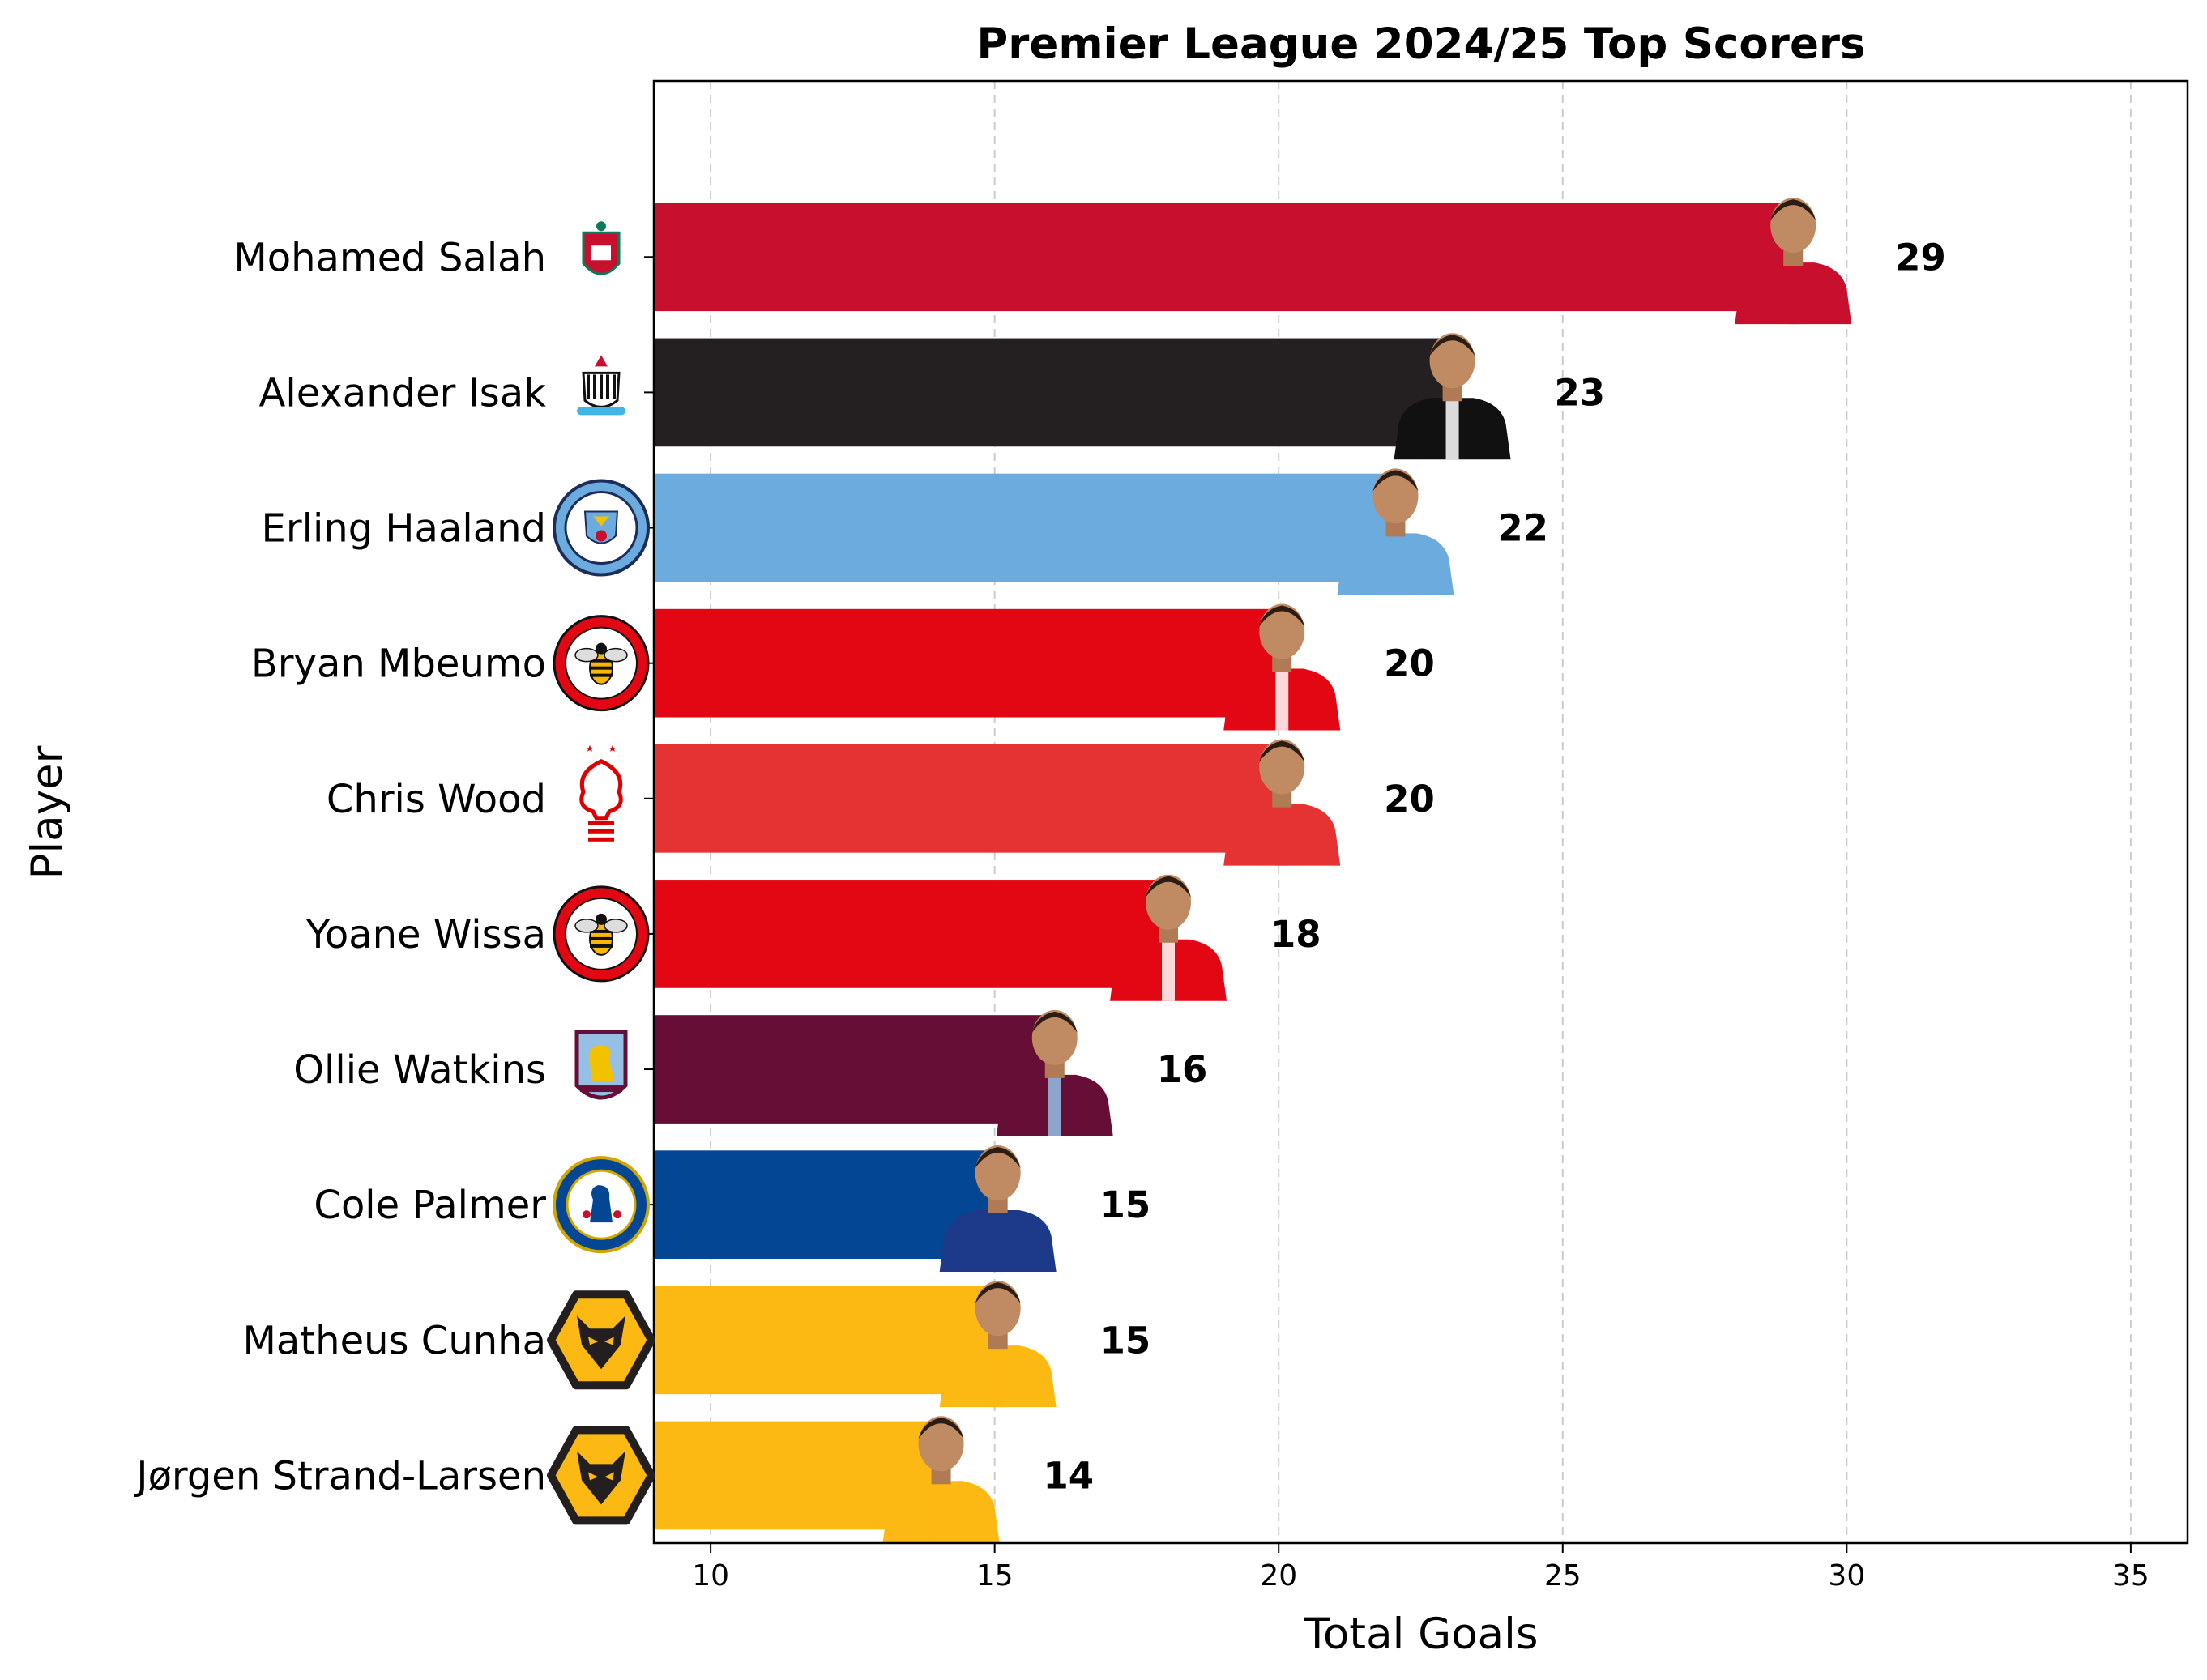  I want to click on bar-value-label: 16, so click(1183, 1069).